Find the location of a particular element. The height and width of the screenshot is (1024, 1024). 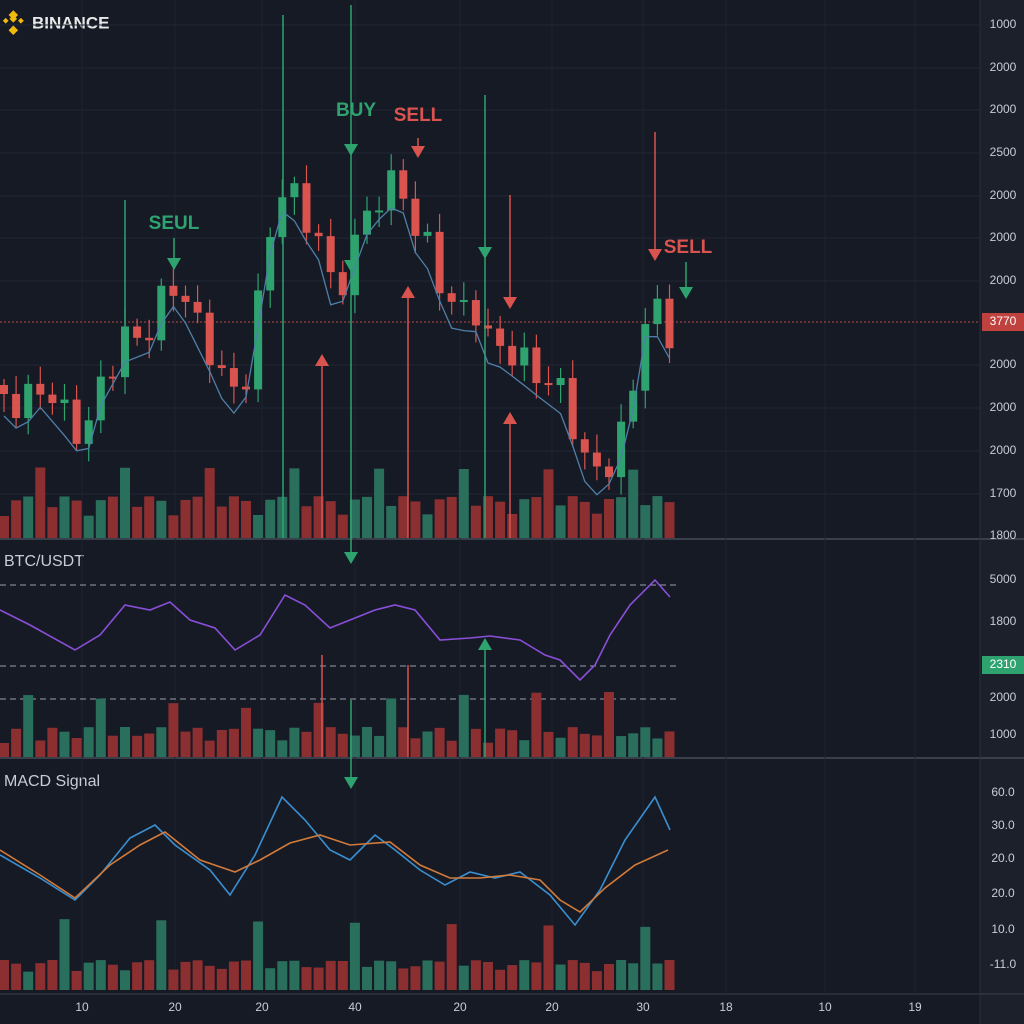

time-label: 10 is located at coordinates (82, 1007).